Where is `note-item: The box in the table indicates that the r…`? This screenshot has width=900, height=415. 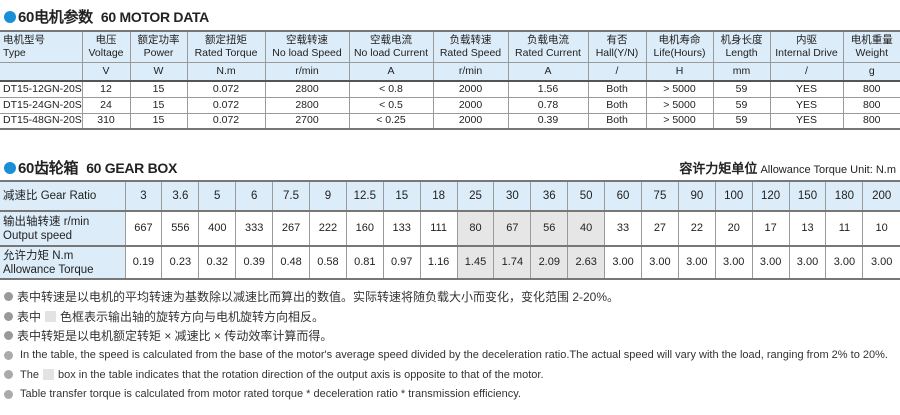 note-item: The box in the table indicates that the r… is located at coordinates (446, 375).